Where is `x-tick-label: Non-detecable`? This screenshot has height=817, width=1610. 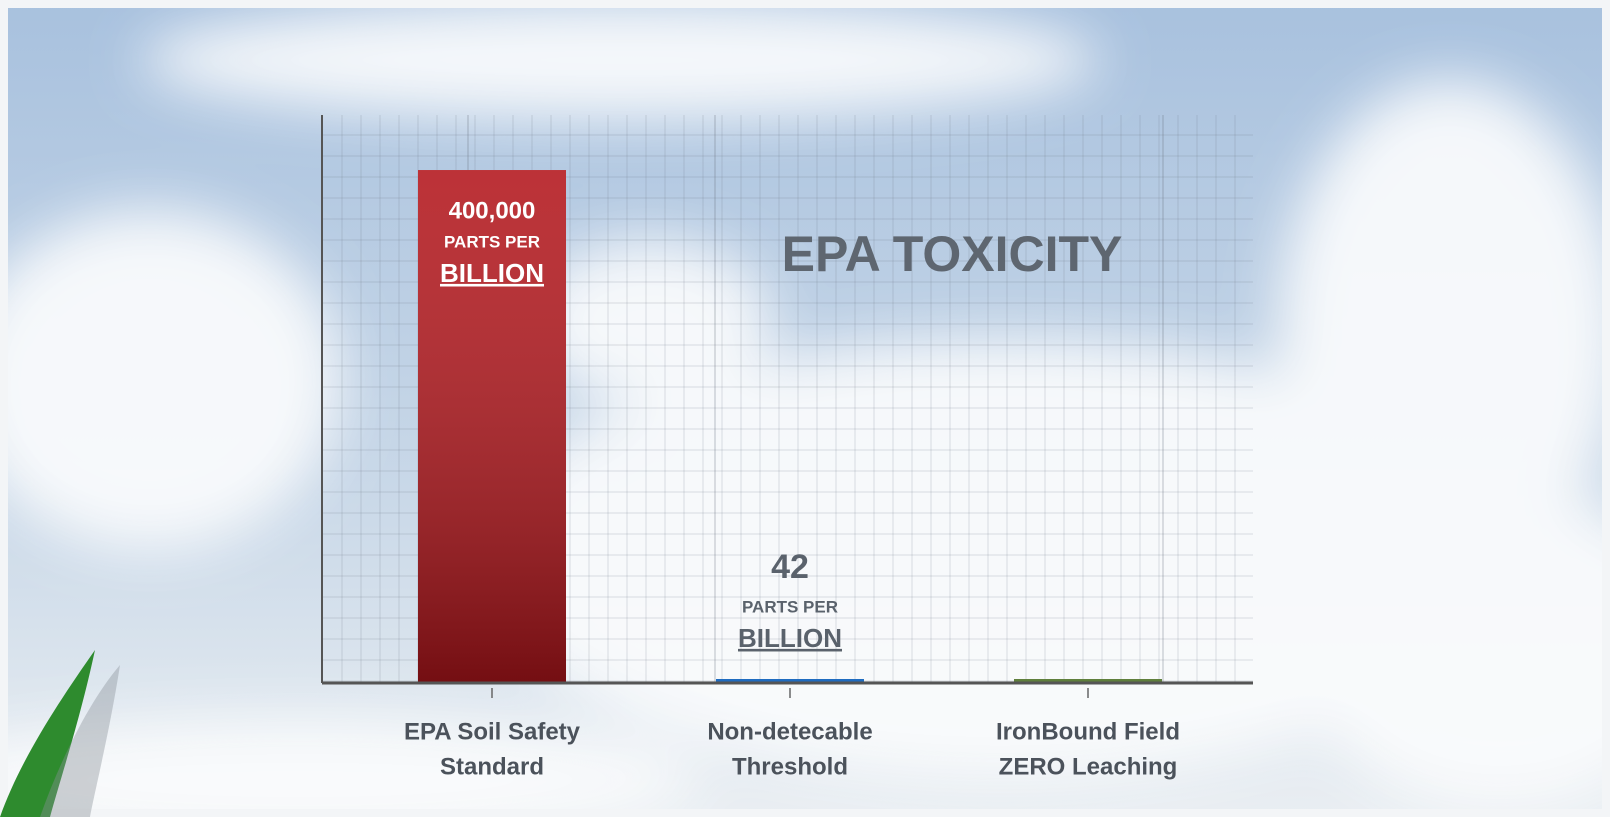
x-tick-label: Non-detecable is located at coordinates (789, 731).